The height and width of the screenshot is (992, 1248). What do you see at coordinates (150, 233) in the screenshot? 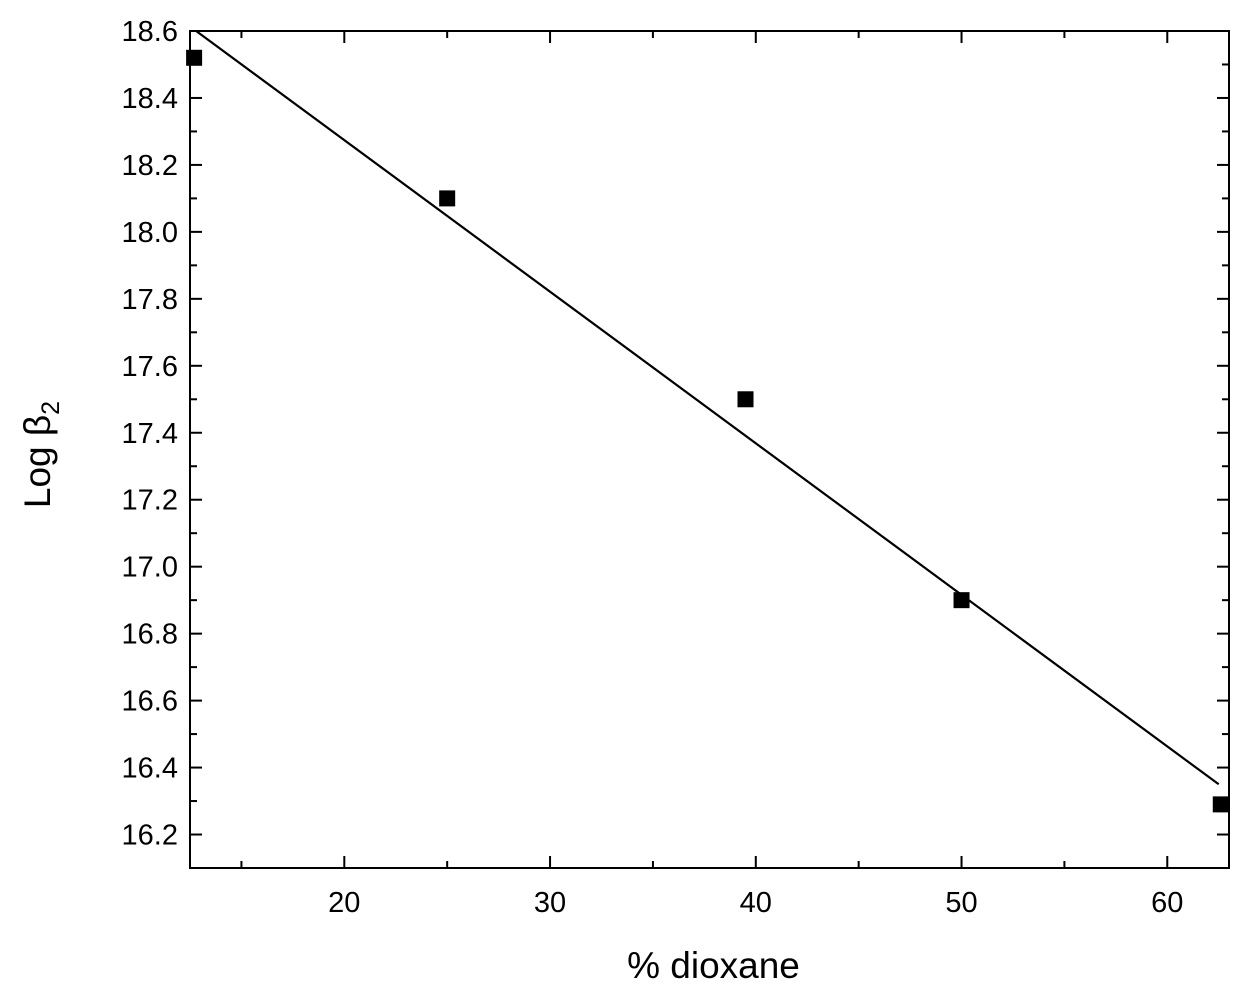
I see `y-tick-label: 18.0` at bounding box center [150, 233].